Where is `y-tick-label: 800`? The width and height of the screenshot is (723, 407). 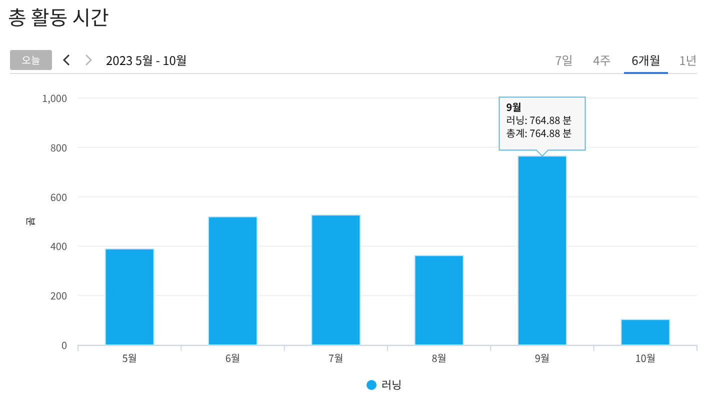
y-tick-label: 800 is located at coordinates (59, 146).